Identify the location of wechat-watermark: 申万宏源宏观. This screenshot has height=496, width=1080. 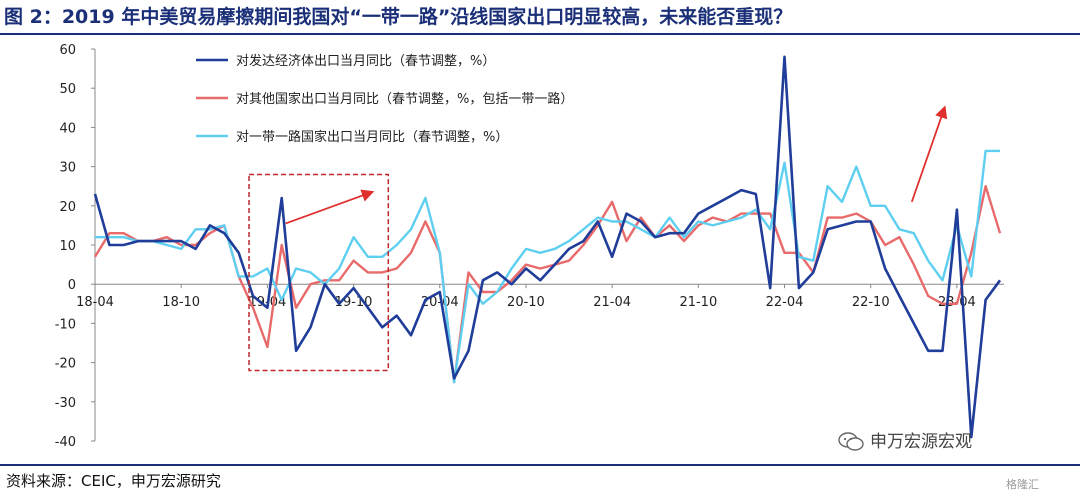
(905, 439).